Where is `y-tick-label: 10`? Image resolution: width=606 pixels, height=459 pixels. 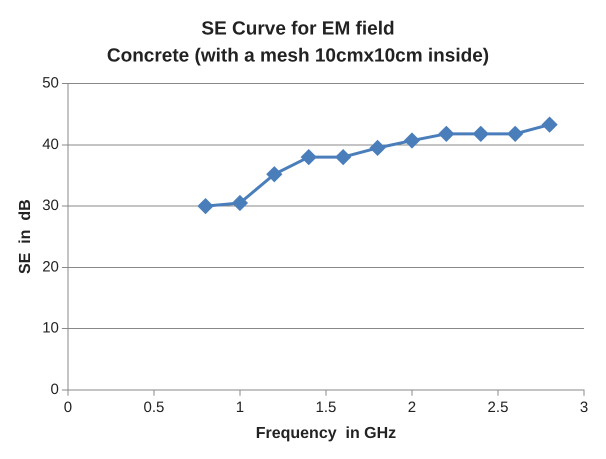
y-tick-label: 10 is located at coordinates (50, 328).